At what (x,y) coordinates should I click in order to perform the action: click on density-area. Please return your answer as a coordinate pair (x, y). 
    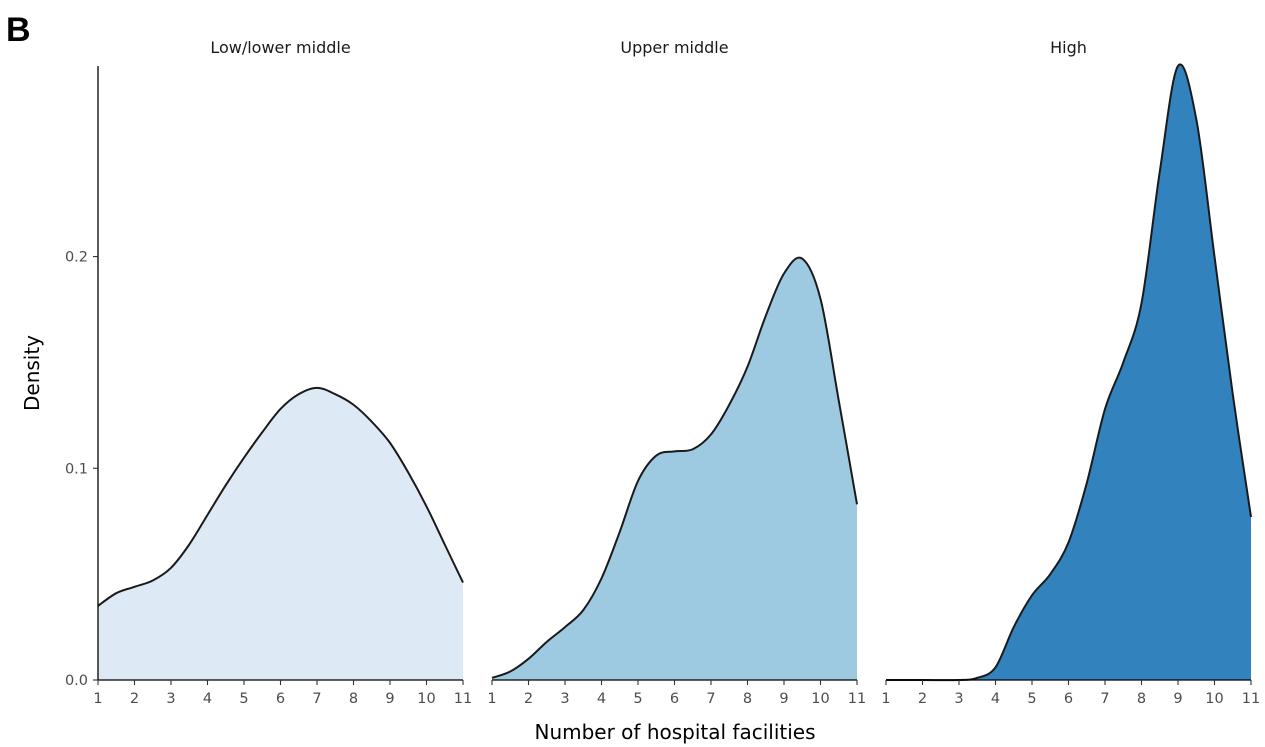
    Looking at the image, I should click on (280, 533).